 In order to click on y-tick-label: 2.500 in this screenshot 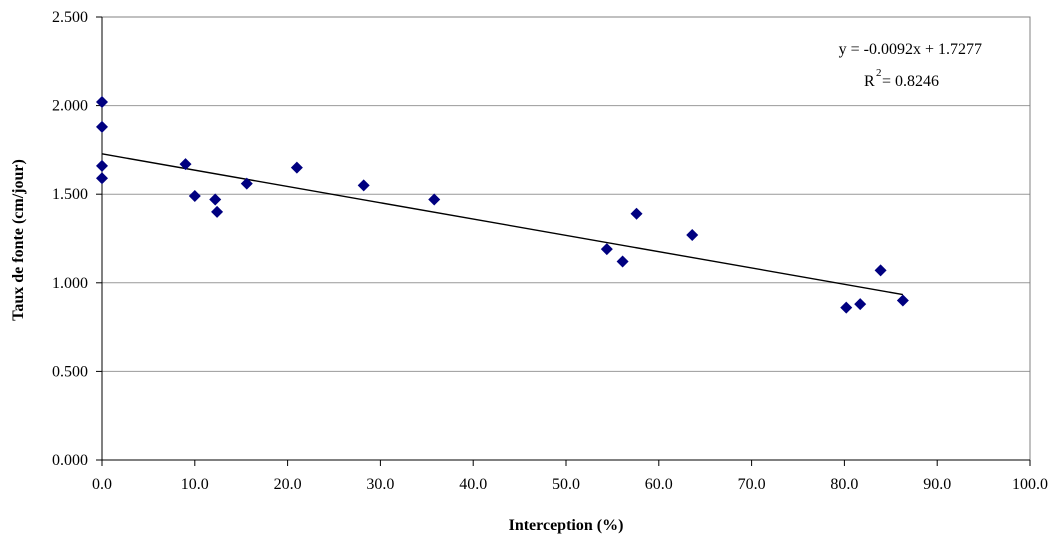, I will do `click(70, 17)`.